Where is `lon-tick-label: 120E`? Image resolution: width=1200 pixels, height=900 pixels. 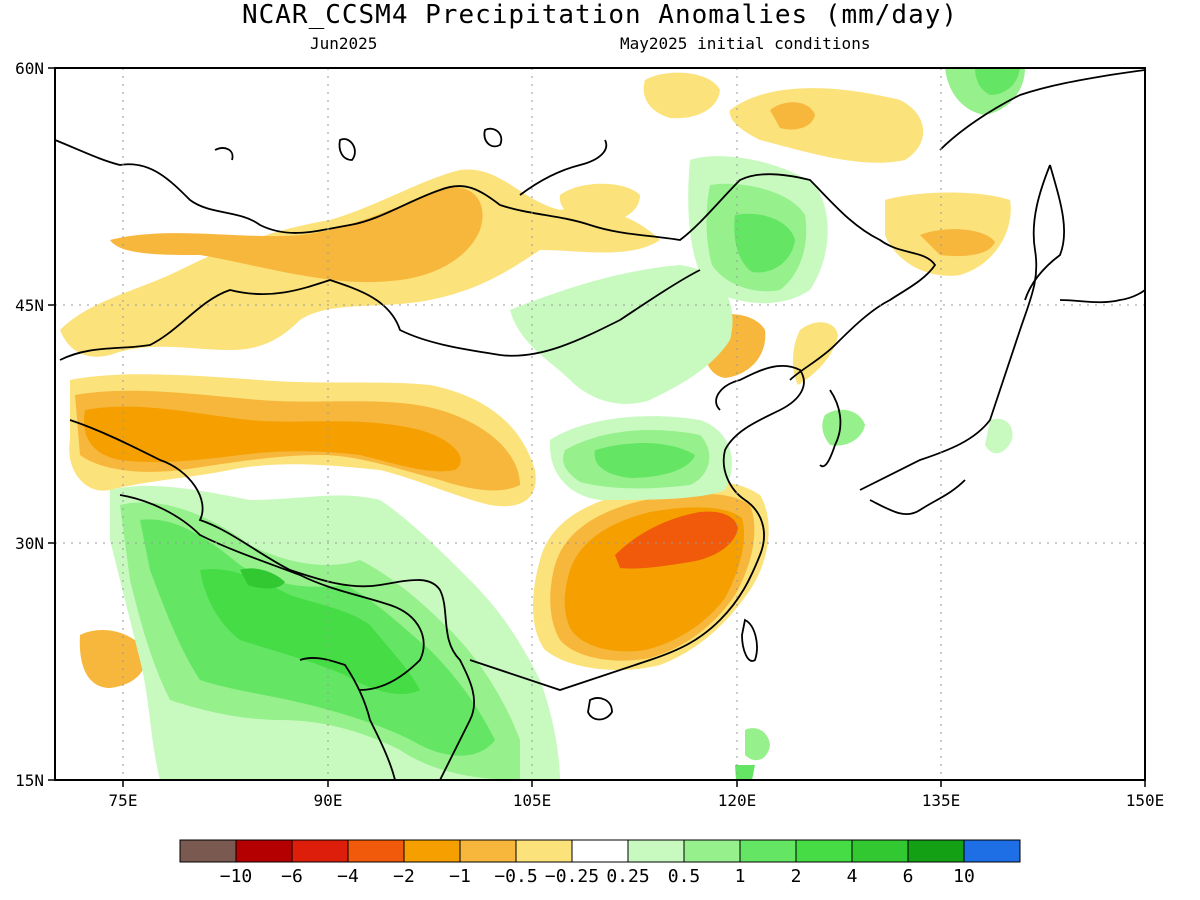
lon-tick-label: 120E is located at coordinates (737, 800).